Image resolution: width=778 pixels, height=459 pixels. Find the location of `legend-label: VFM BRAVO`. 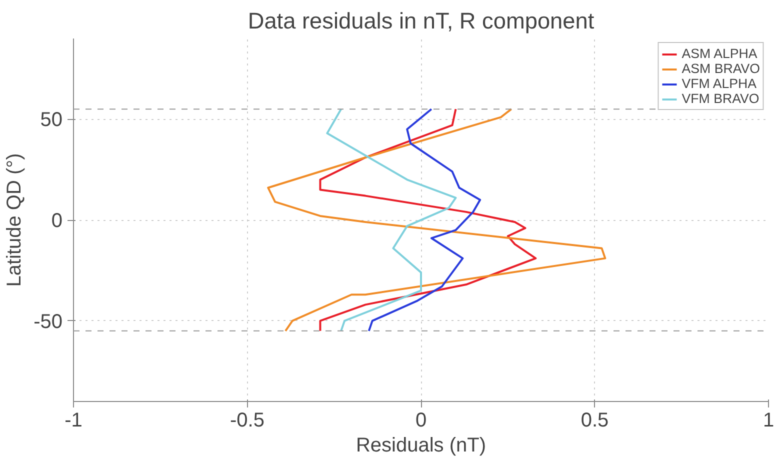

legend-label: VFM BRAVO is located at coordinates (721, 98).